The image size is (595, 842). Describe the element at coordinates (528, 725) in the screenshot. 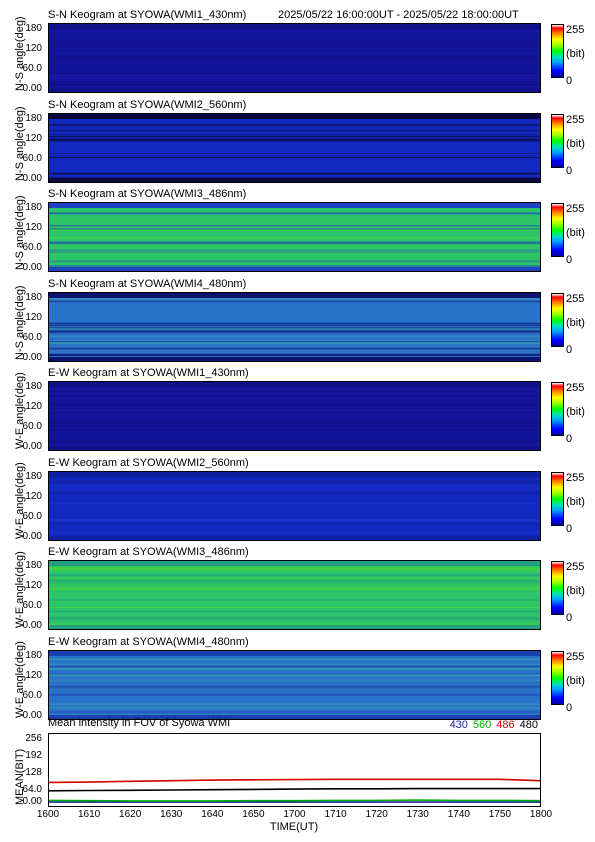

I see `legend-480: 480` at that location.